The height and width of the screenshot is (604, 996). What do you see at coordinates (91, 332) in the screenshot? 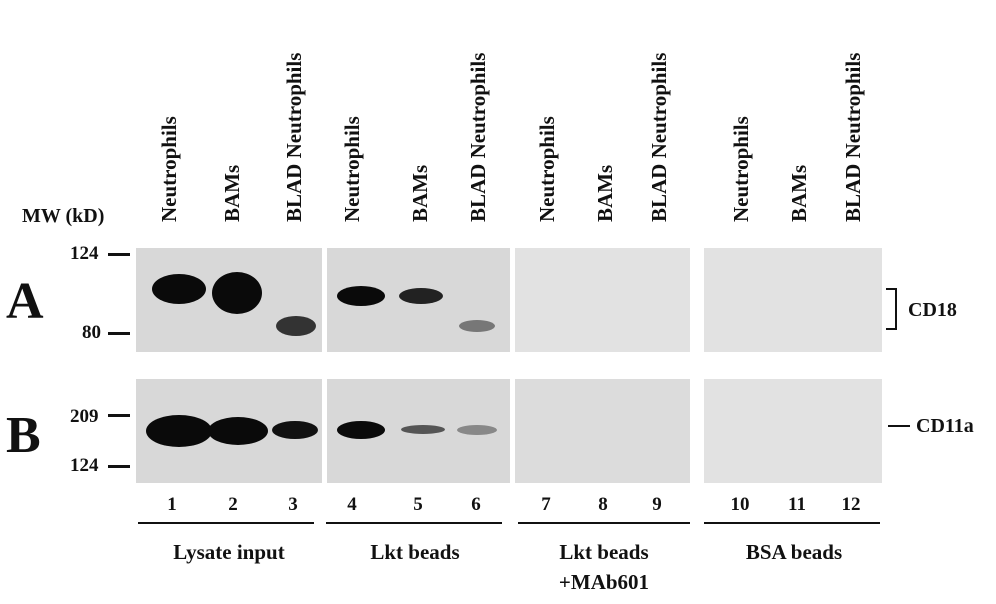
I see `panel-a-mw-bottom: 80` at bounding box center [91, 332].